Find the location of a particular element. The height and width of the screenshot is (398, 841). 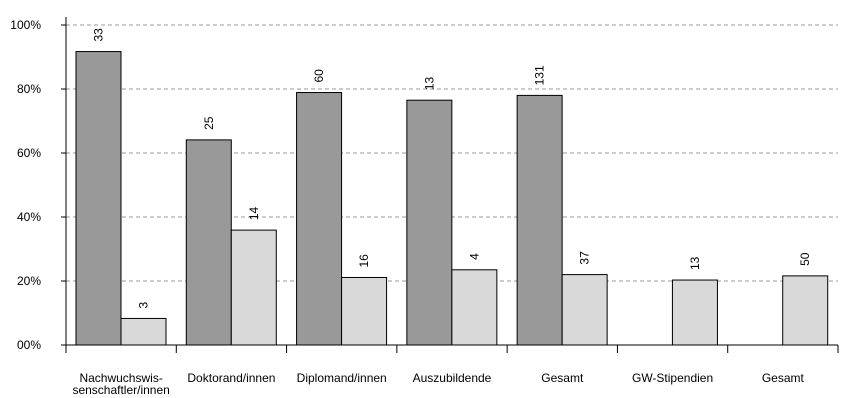

data-label: 60 is located at coordinates (319, 76).